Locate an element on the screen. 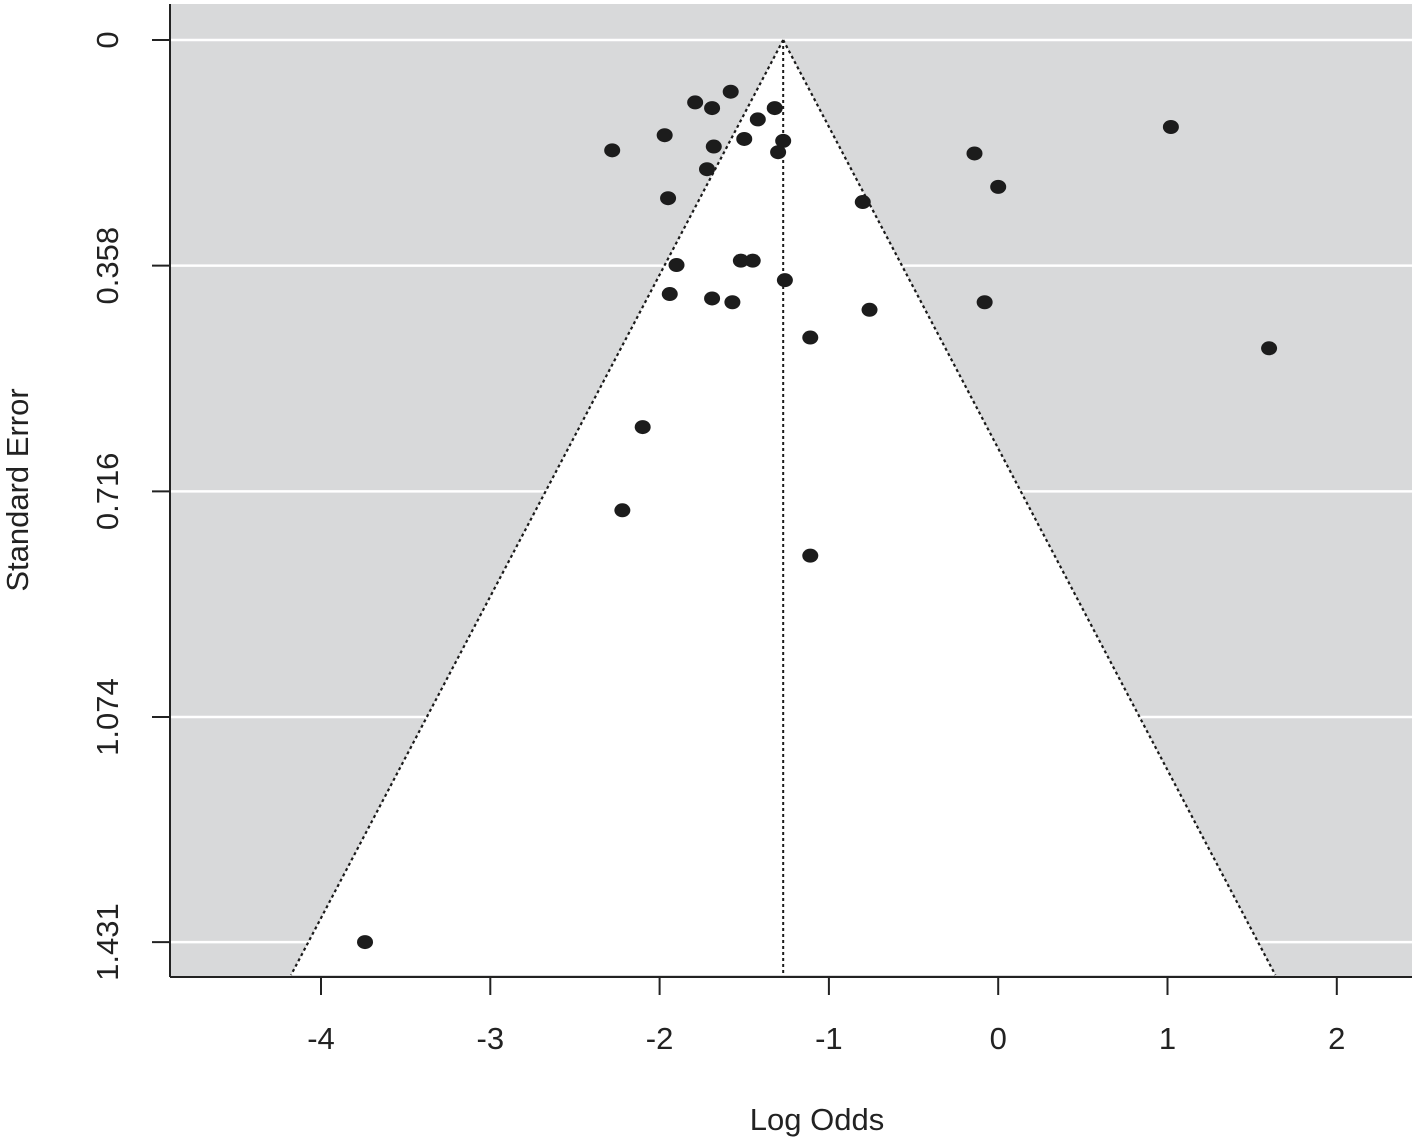  x-tick-label: -3 is located at coordinates (491, 1038).